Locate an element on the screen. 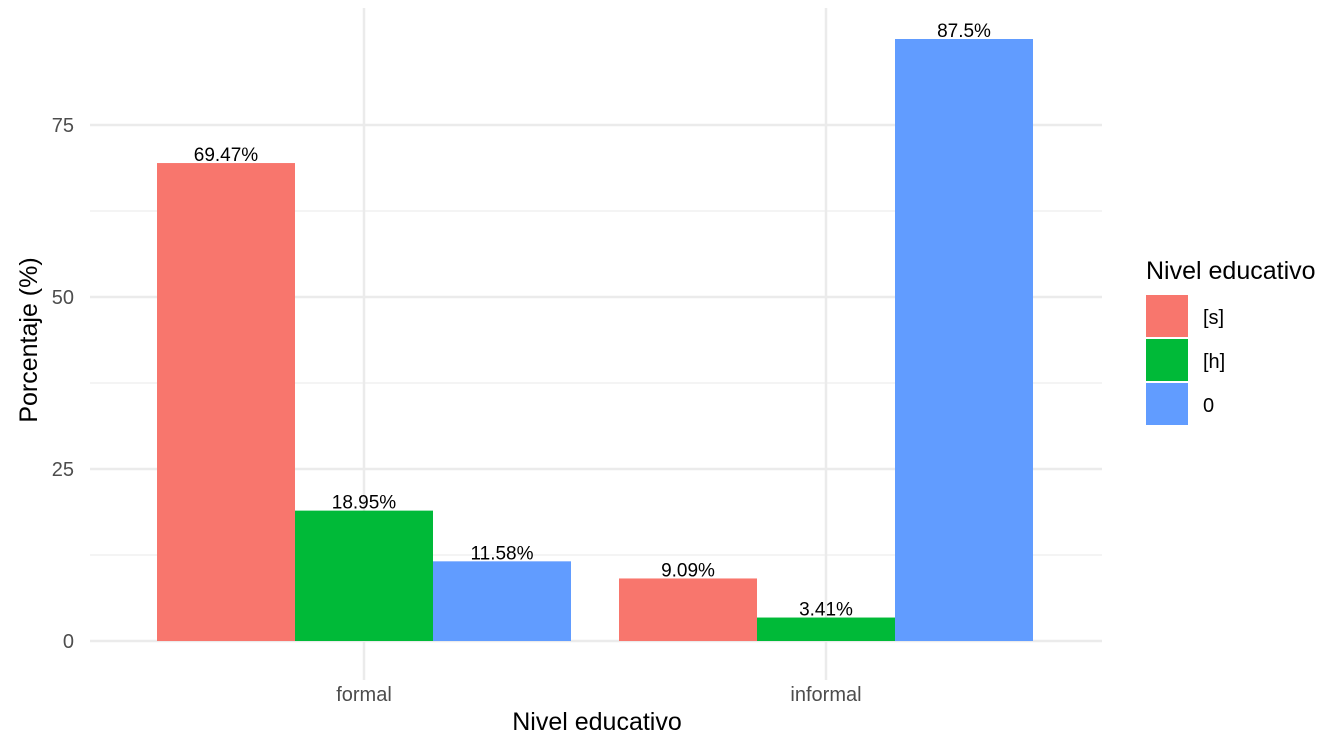 This screenshot has width=1344, height=737. legend-item: 0 is located at coordinates (1180, 404).